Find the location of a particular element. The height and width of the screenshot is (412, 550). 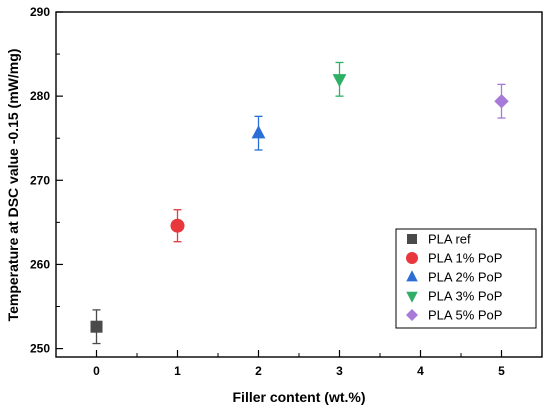

legend-item: PLA 1% PoP is located at coordinates (454, 258).